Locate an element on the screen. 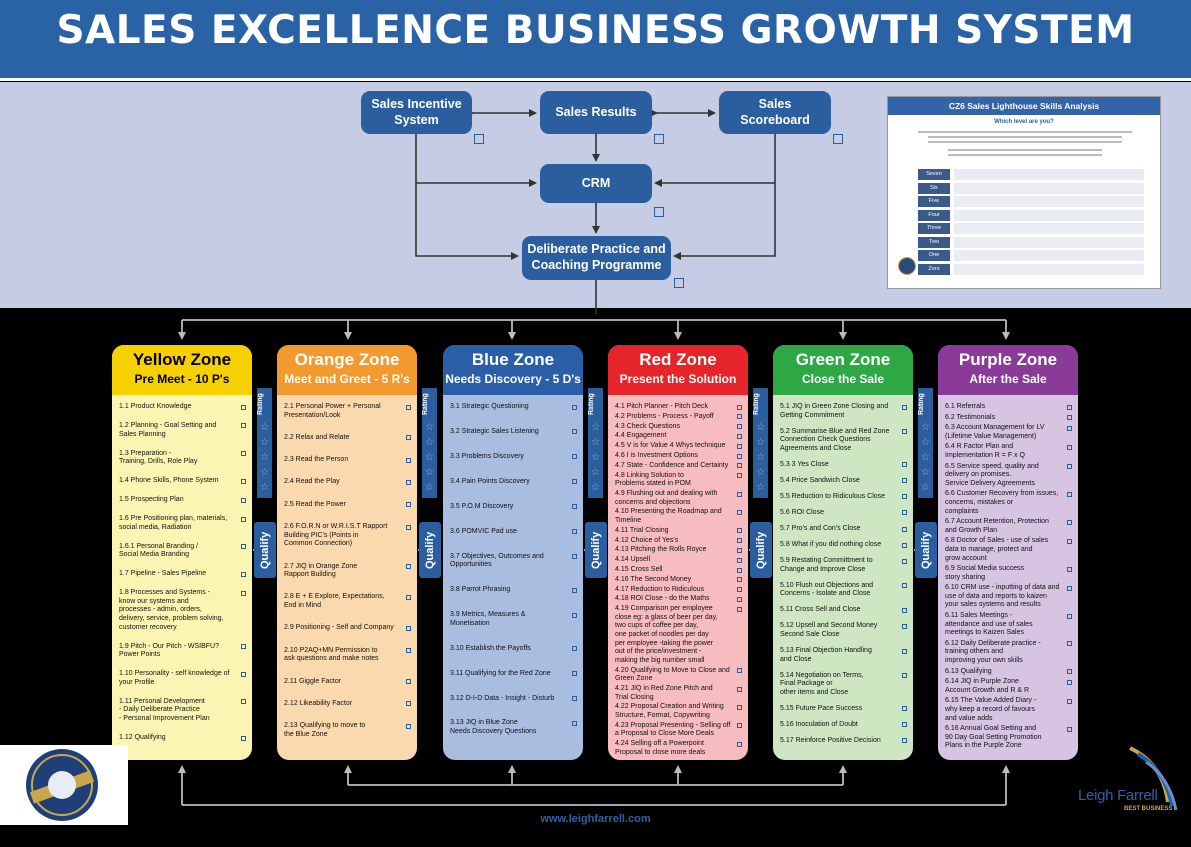  results-checkbox is located at coordinates (659, 139).